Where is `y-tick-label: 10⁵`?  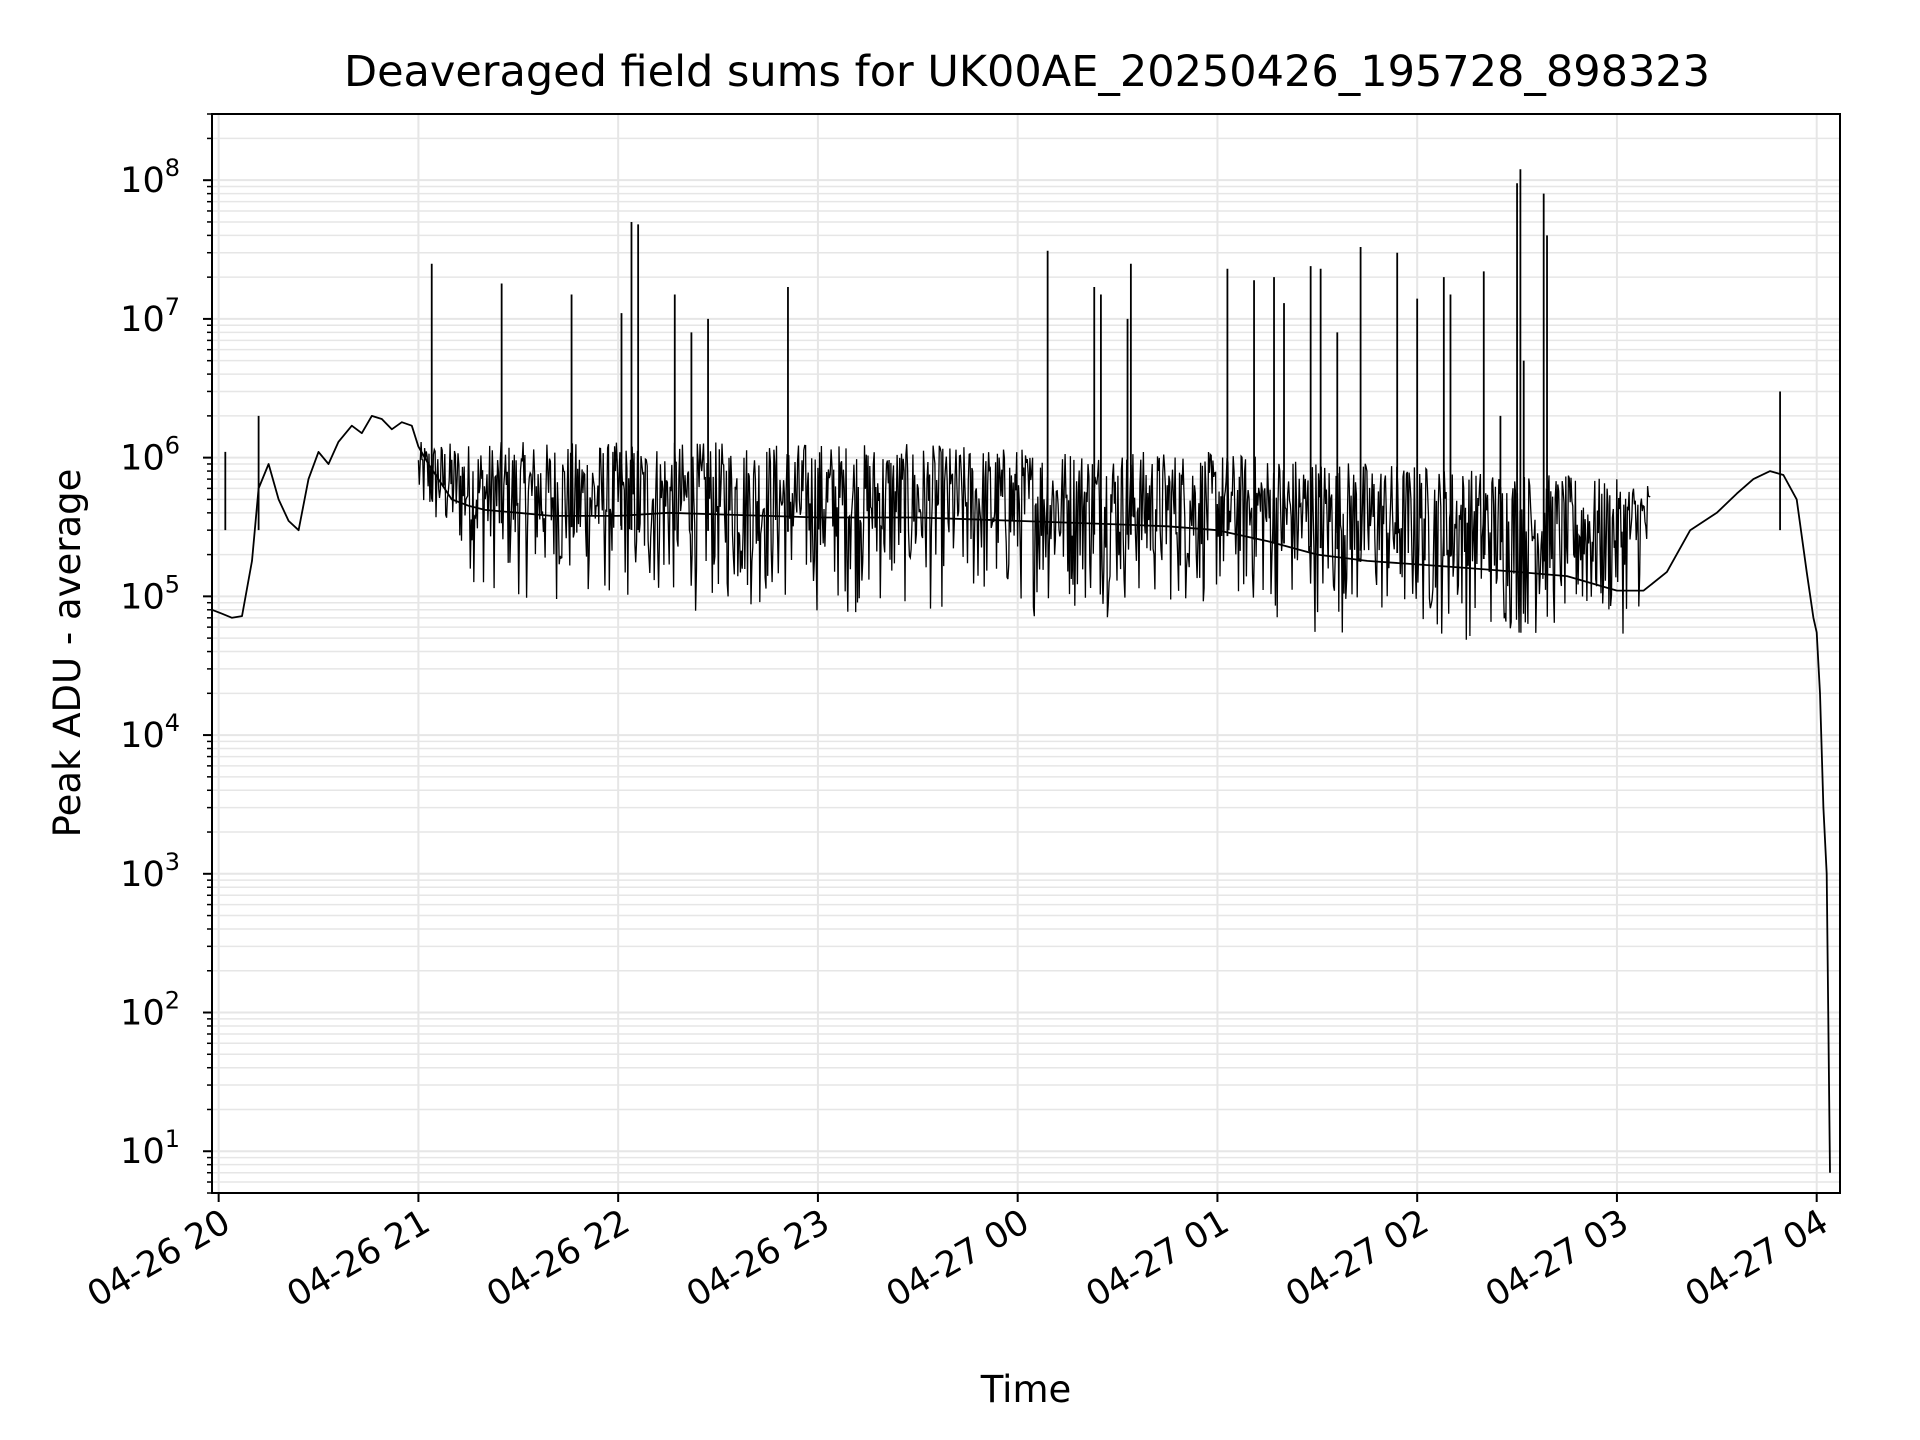 y-tick-label: 10⁵ is located at coordinates (150, 593).